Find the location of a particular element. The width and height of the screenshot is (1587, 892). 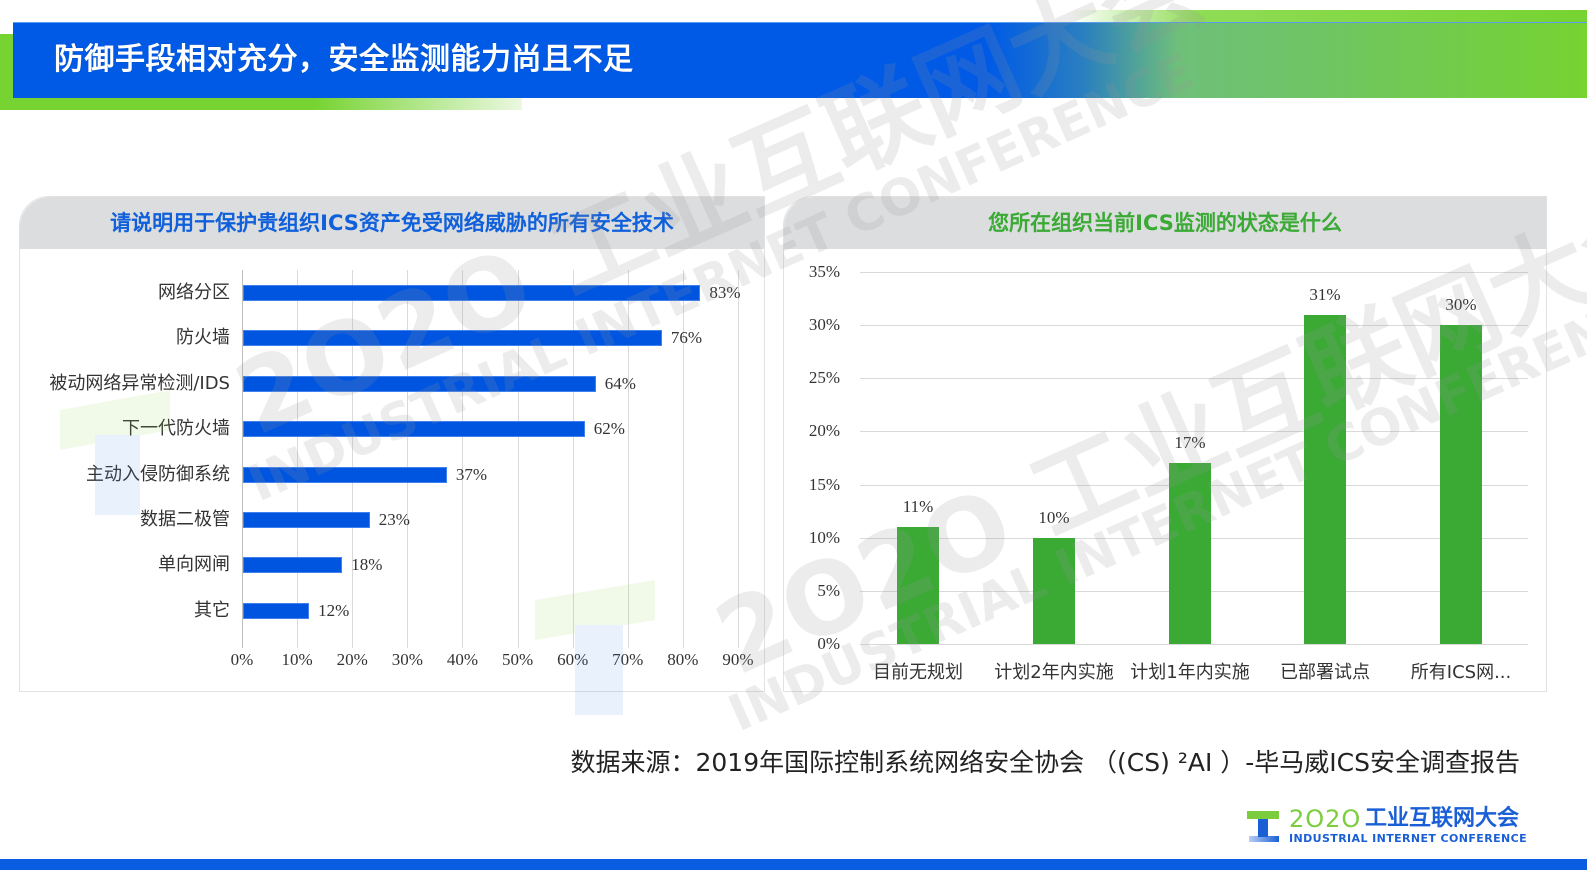

conference-logo-icon is located at coordinates (1263, 826).